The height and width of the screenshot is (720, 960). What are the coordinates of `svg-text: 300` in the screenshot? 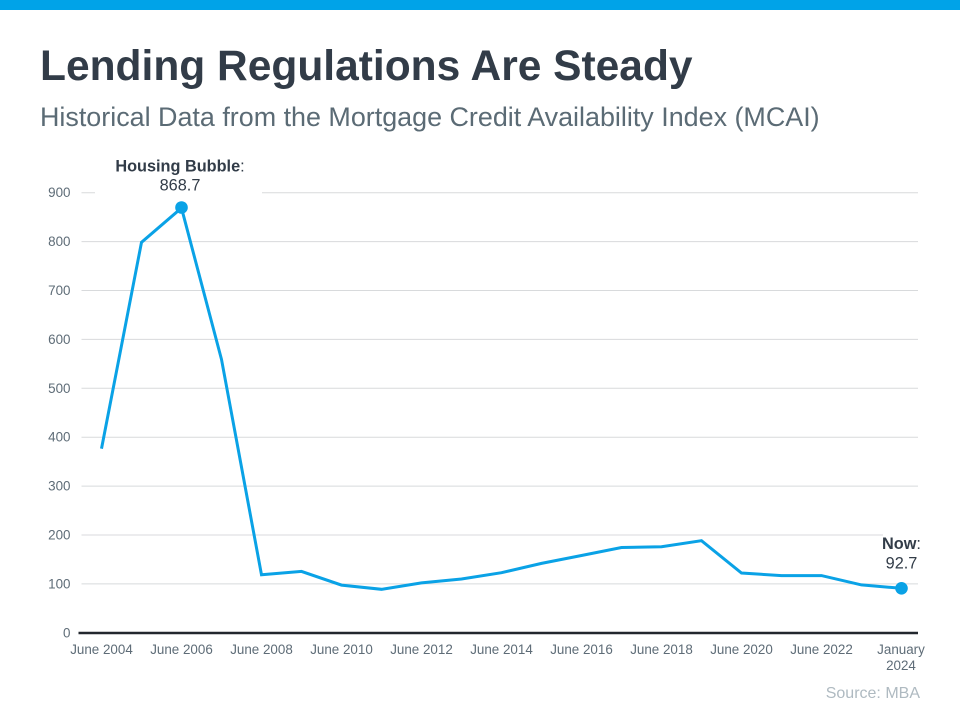 It's located at (59, 486).